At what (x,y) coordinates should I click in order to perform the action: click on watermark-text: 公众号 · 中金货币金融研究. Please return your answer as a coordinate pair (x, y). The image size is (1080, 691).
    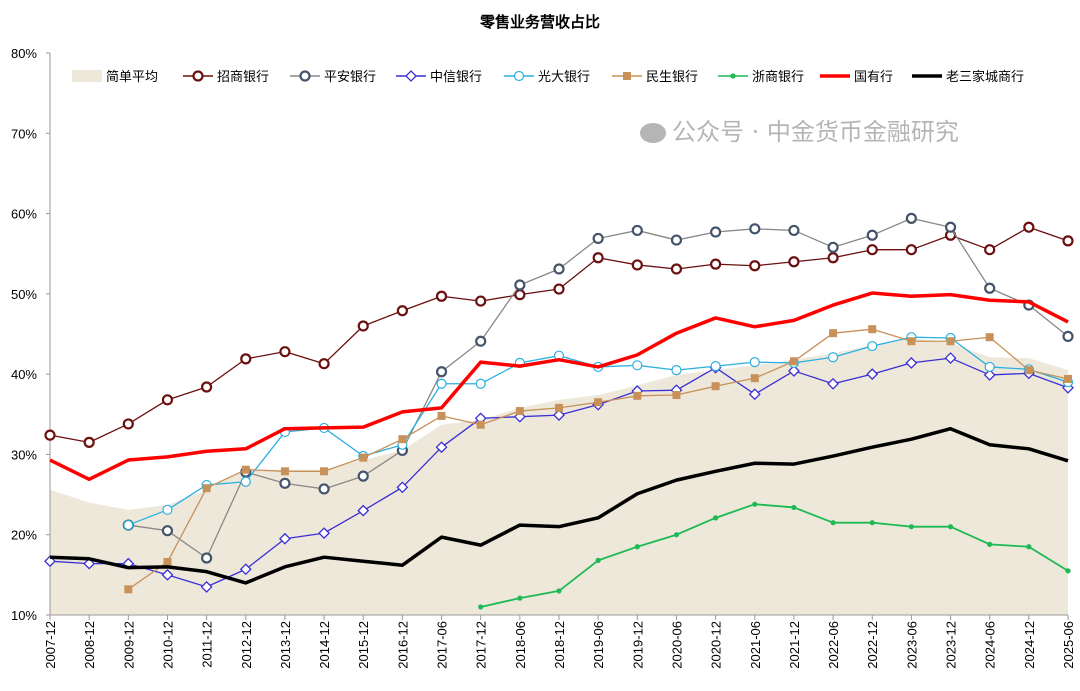
    Looking at the image, I should click on (815, 132).